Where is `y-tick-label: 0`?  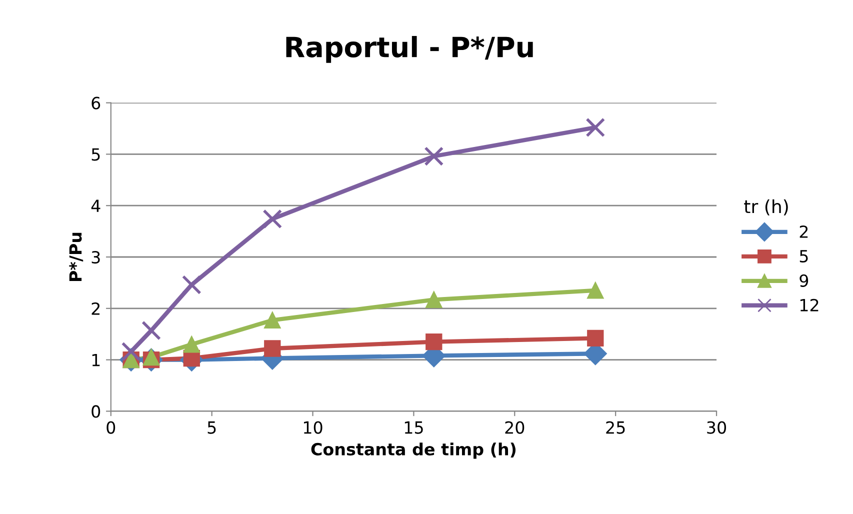
y-tick-label: 0 is located at coordinates (96, 411).